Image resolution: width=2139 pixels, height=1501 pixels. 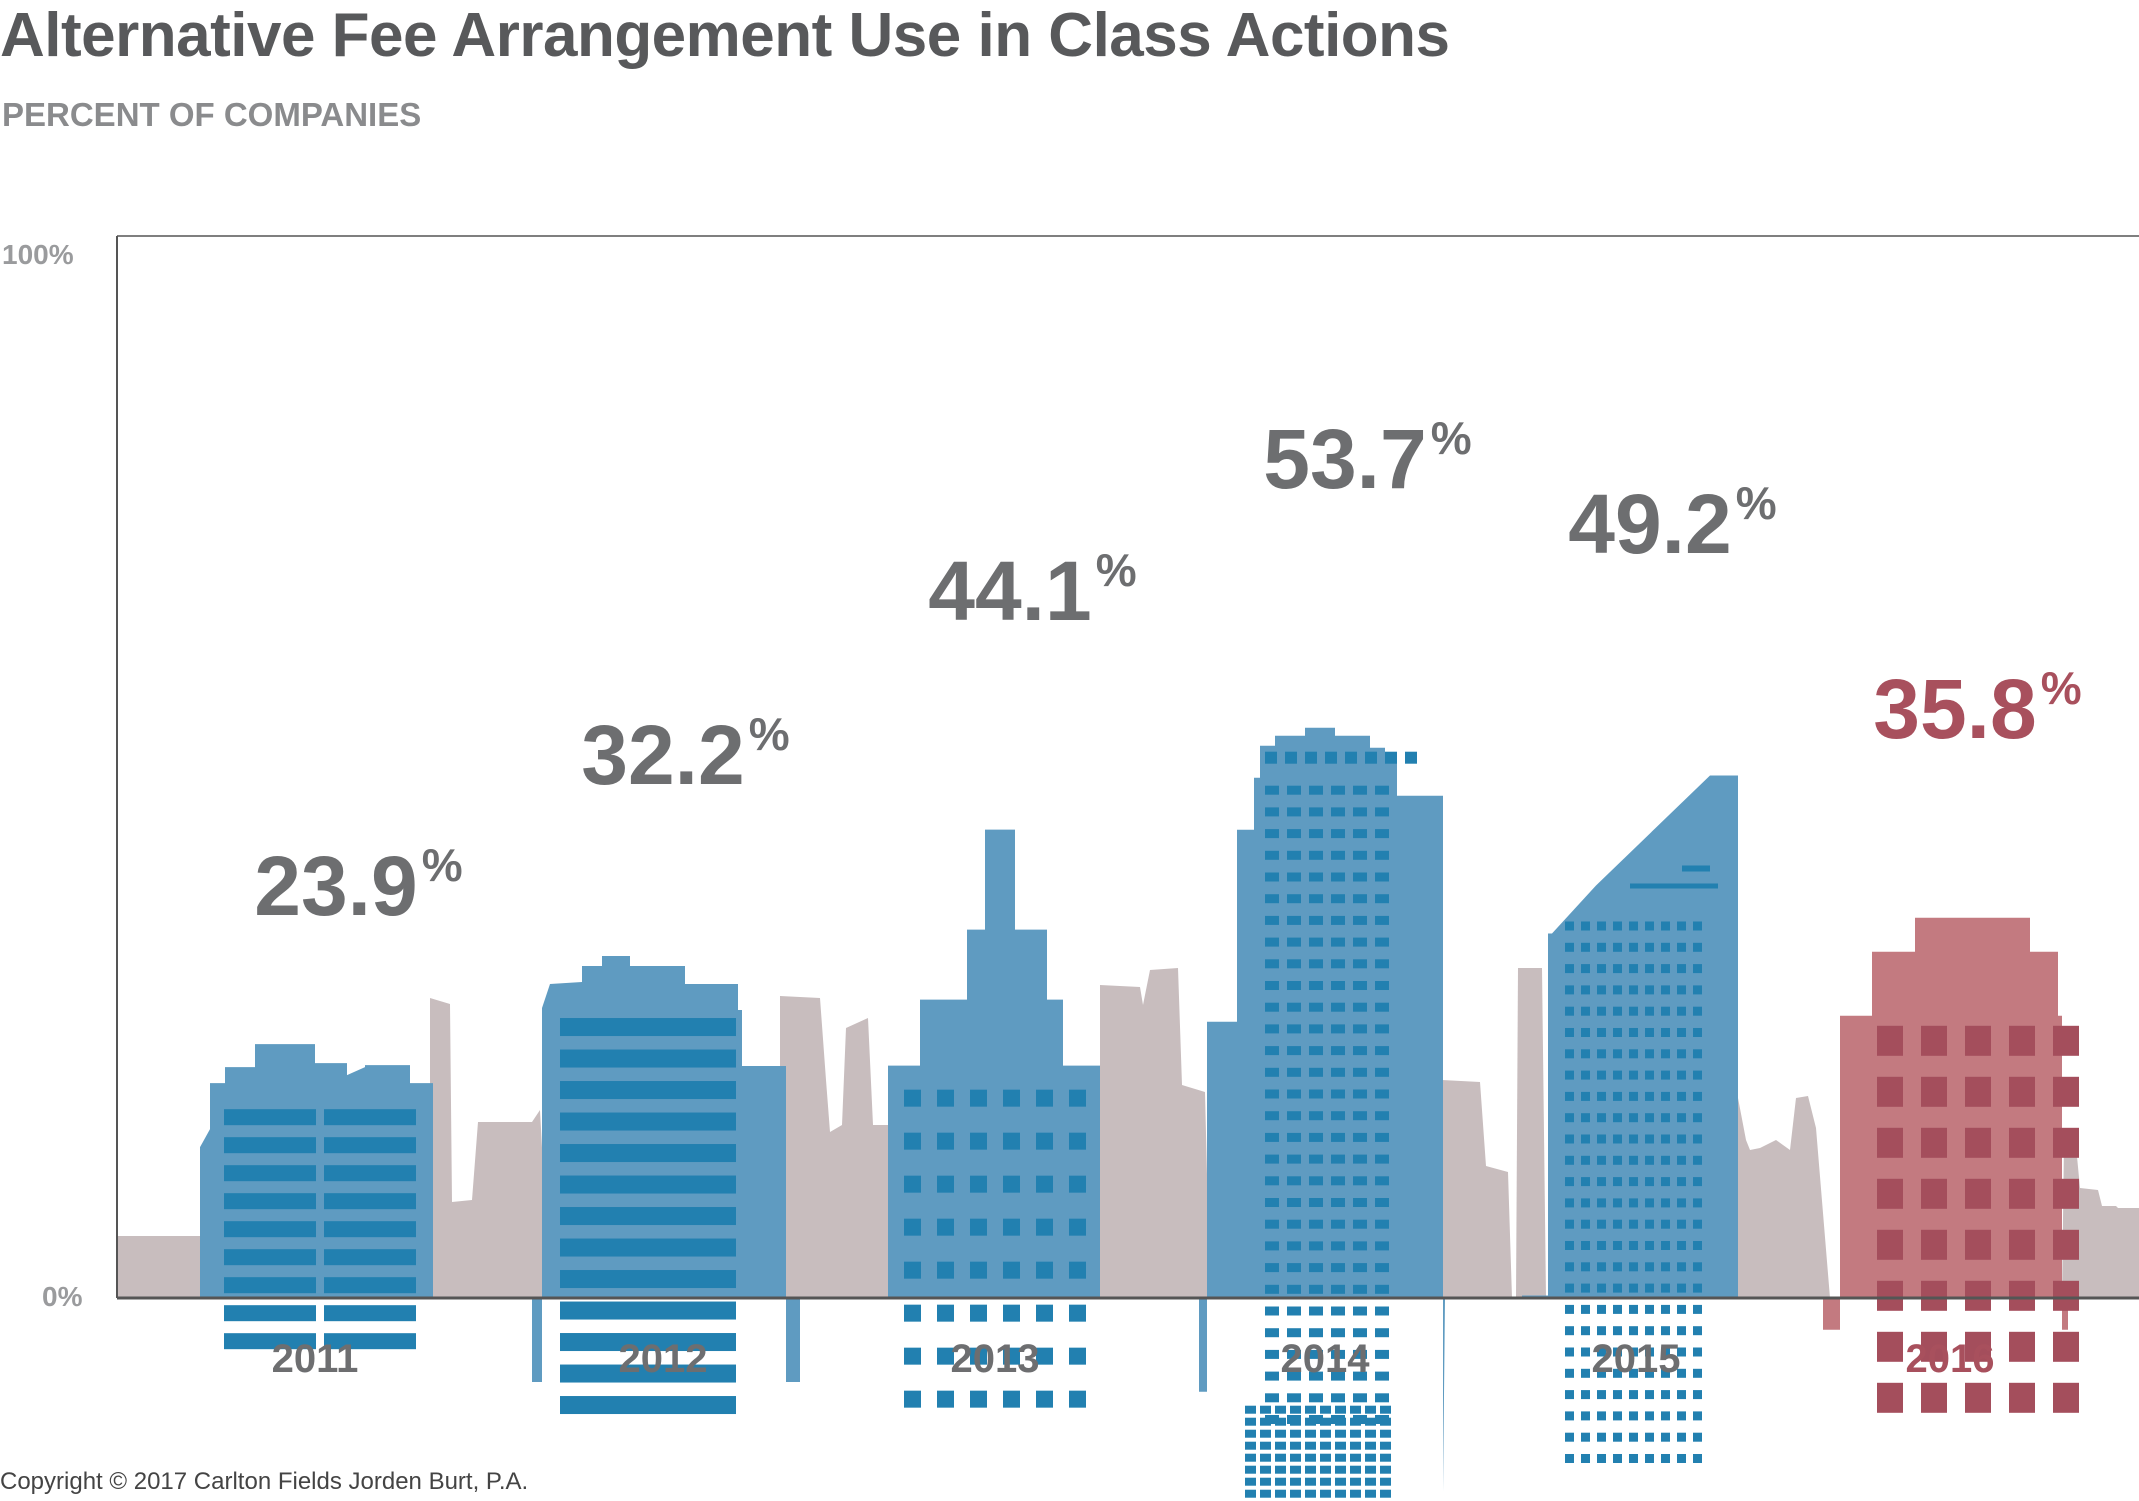 I want to click on value-label-2015: 49.2, so click(x=1650, y=524).